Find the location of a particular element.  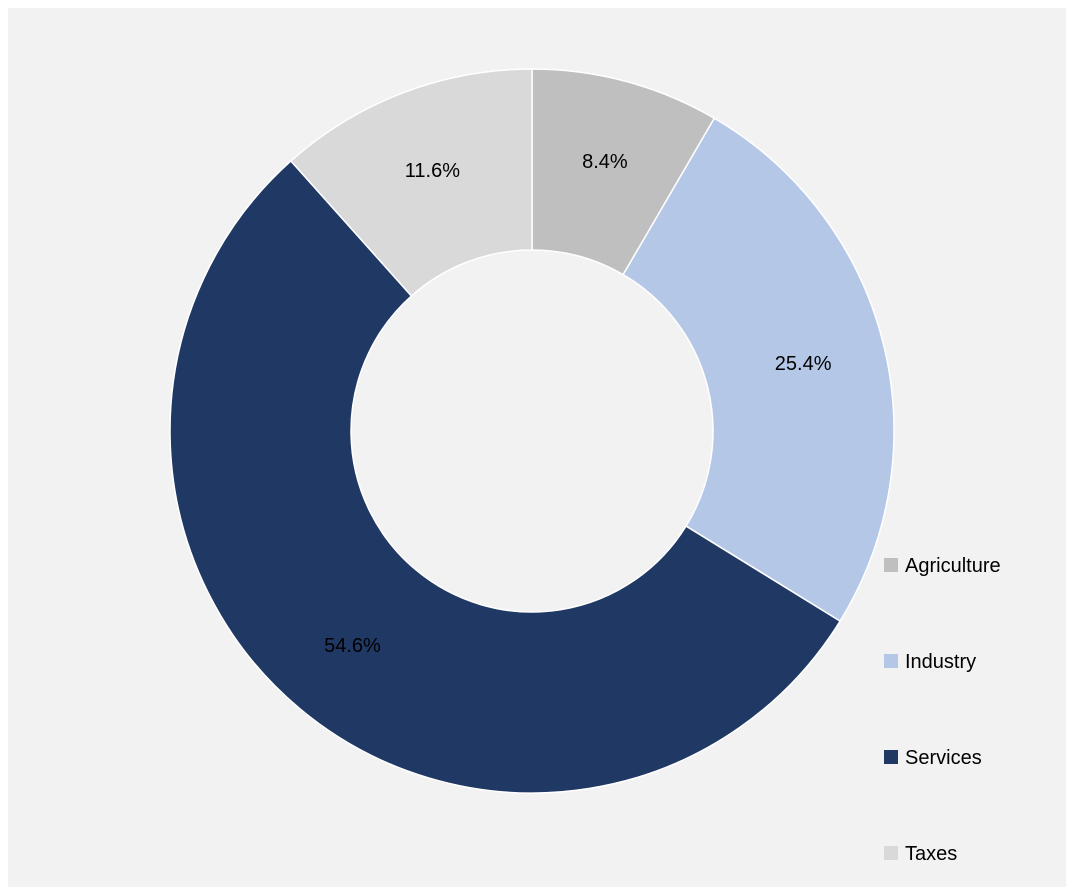

legend-swatch-agriculture is located at coordinates (891, 565).